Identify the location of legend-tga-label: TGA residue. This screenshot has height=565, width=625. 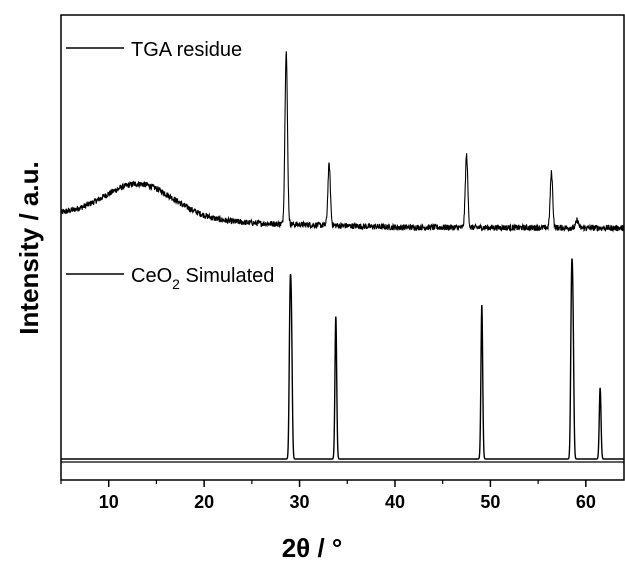
(186, 50).